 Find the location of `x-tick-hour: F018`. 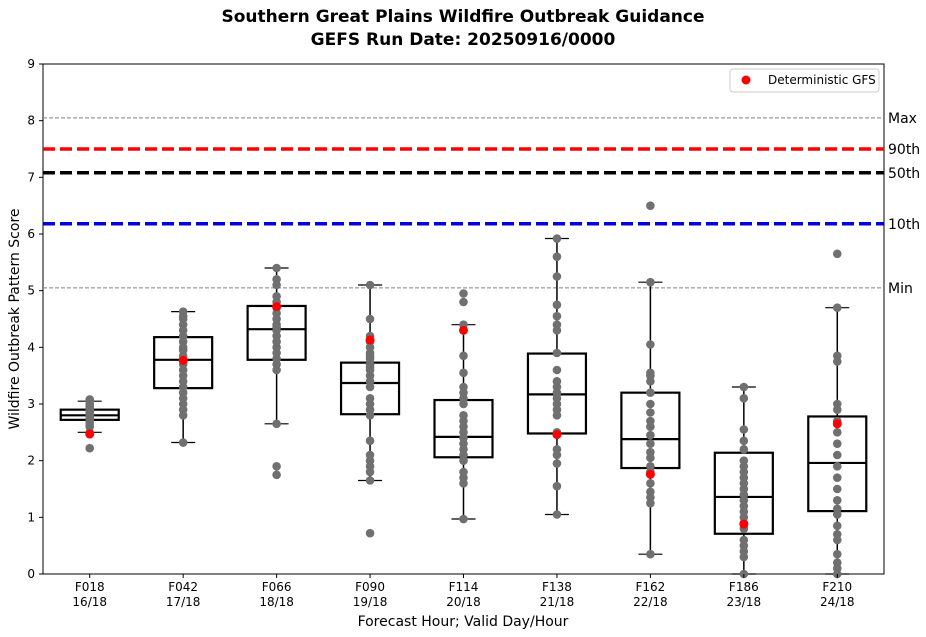

x-tick-hour: F018 is located at coordinates (90, 587).